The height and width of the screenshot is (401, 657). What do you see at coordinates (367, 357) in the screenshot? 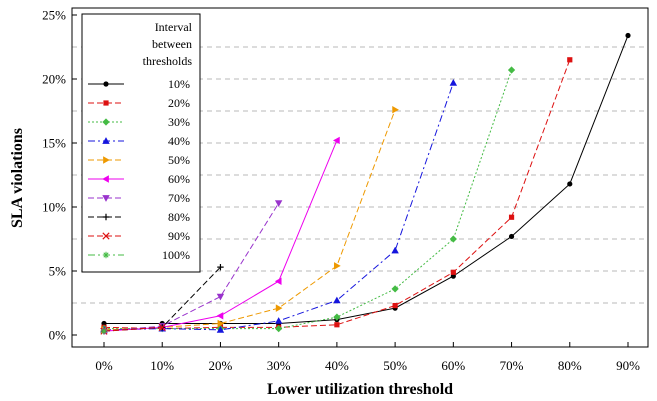
I see `x-axis: 0% 10% 20% 30% 40% 50% 60% 70% 80% 90%` at bounding box center [367, 357].